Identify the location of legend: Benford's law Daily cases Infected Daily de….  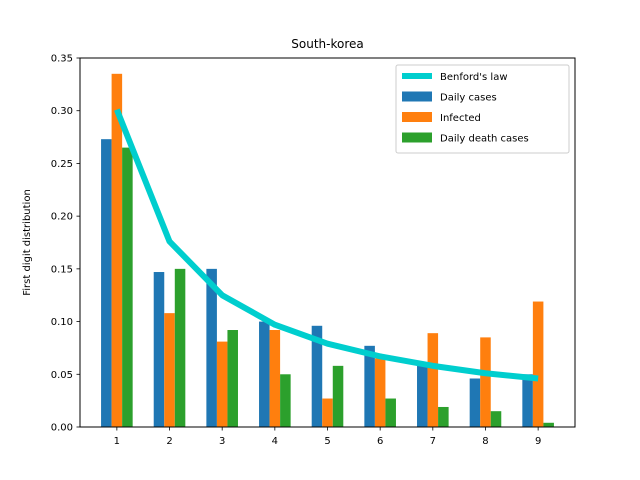
(482, 109).